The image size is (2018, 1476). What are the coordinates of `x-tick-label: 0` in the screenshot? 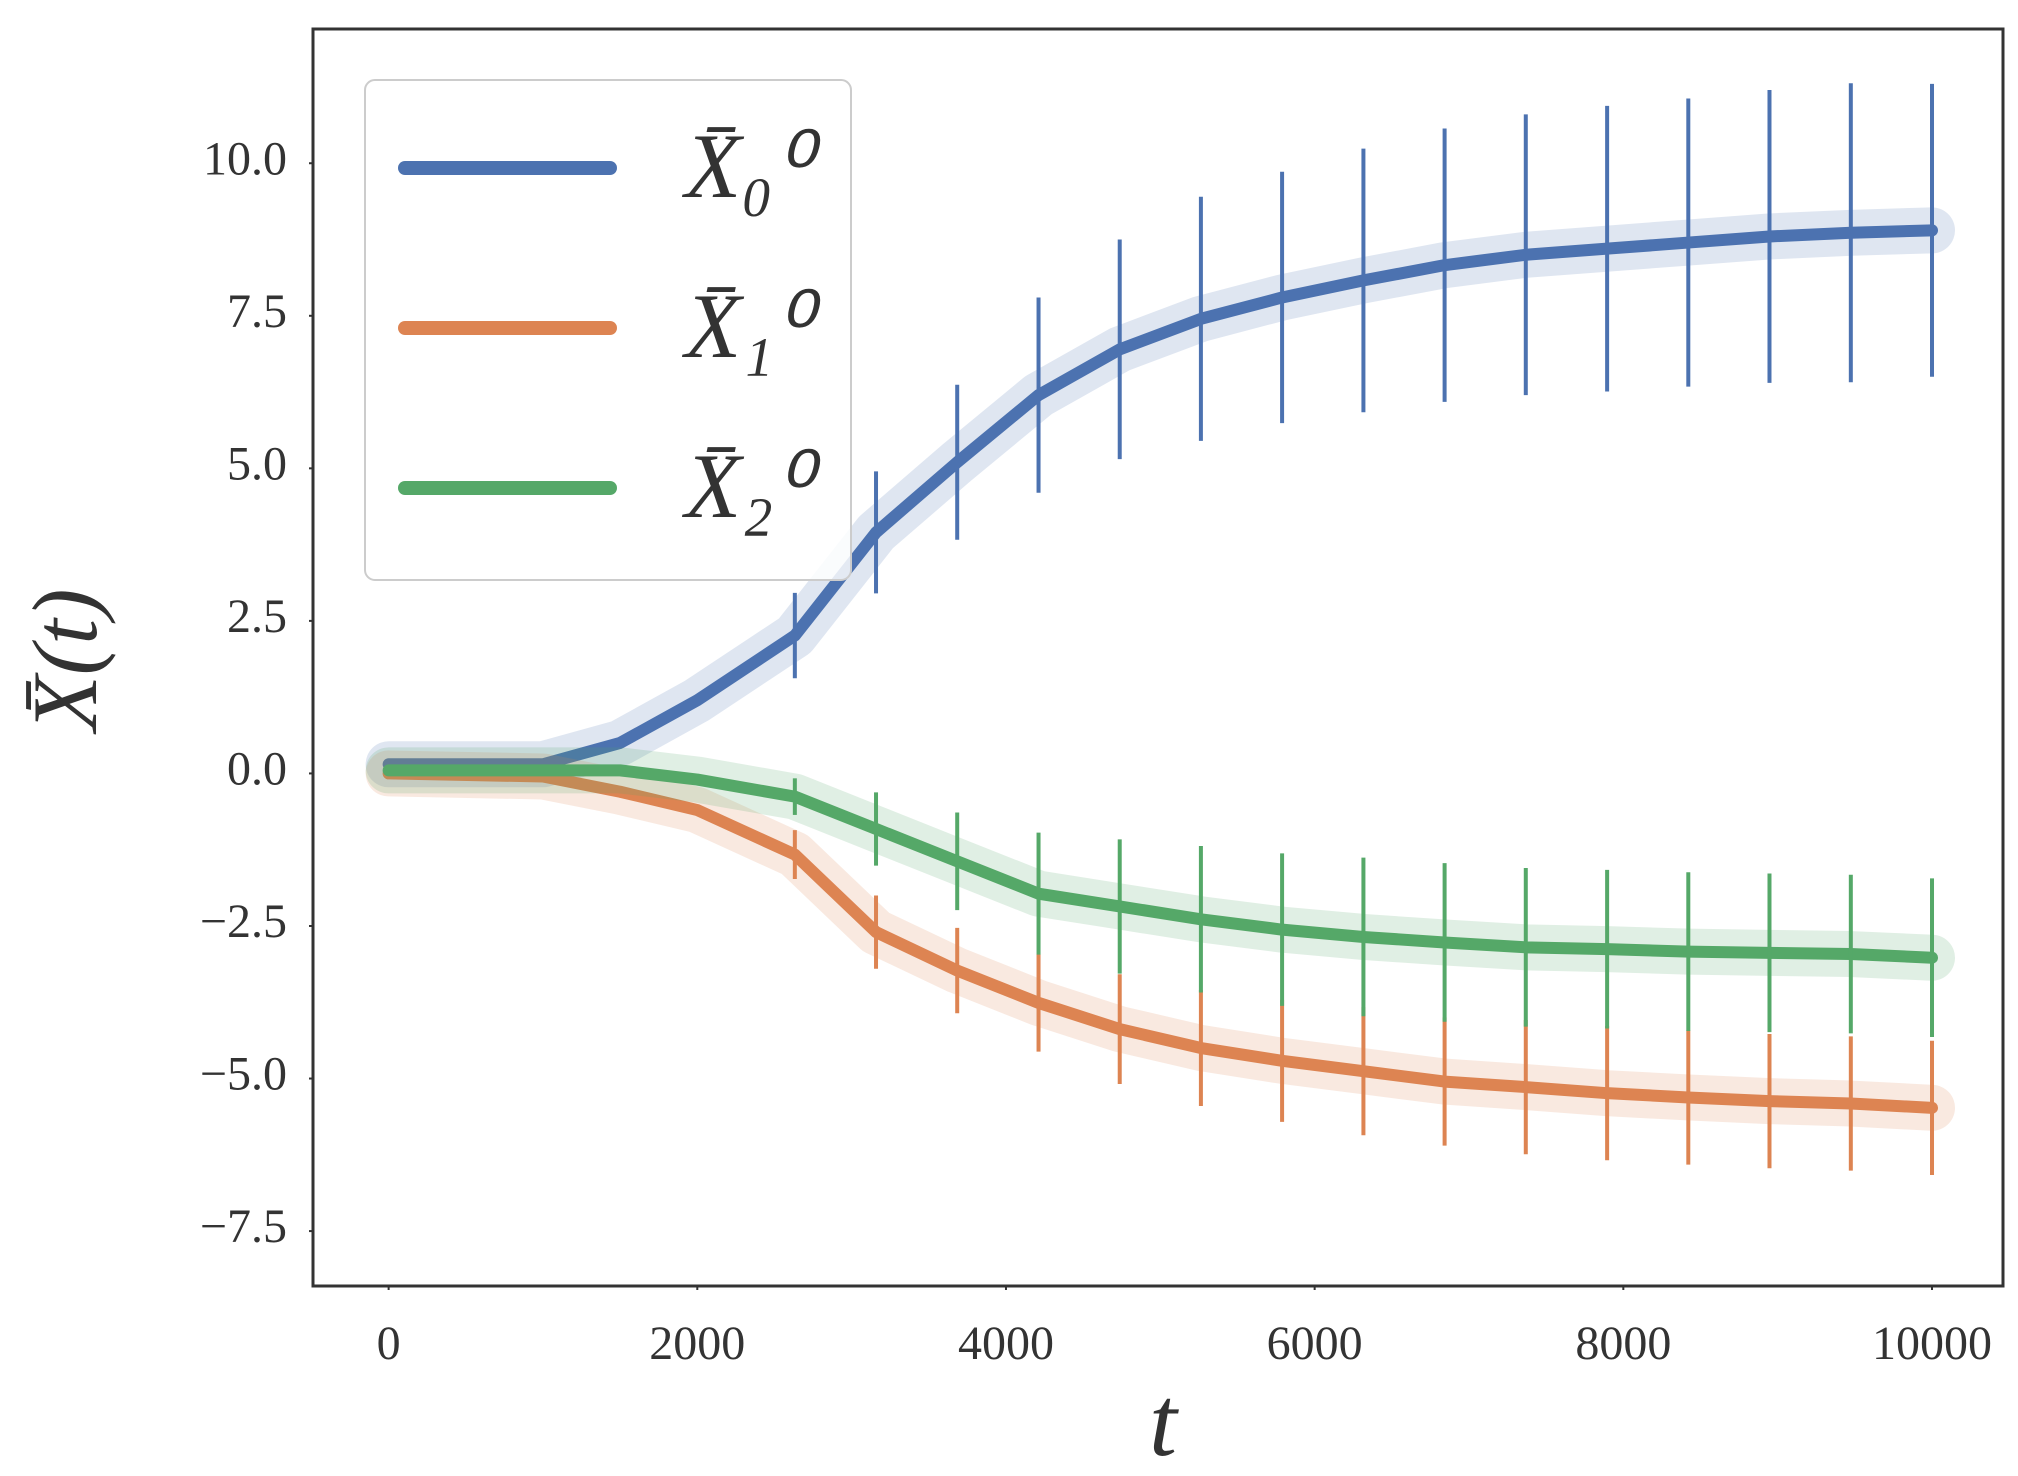 It's located at (389, 1343).